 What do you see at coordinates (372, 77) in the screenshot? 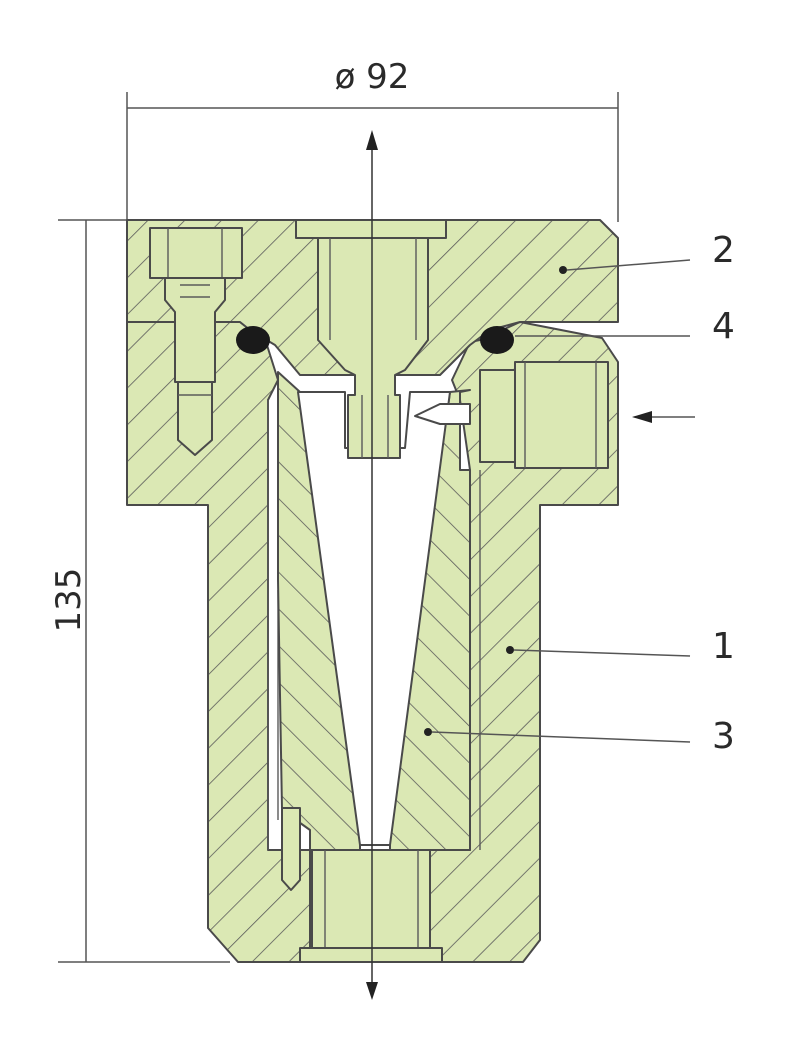
I see `diameter-label: ø 92` at bounding box center [372, 77].